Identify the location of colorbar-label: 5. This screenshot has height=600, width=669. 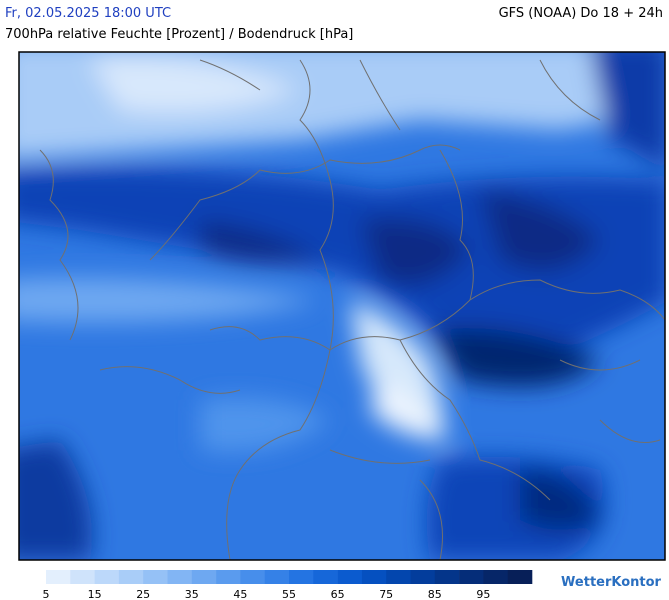
(46, 594).